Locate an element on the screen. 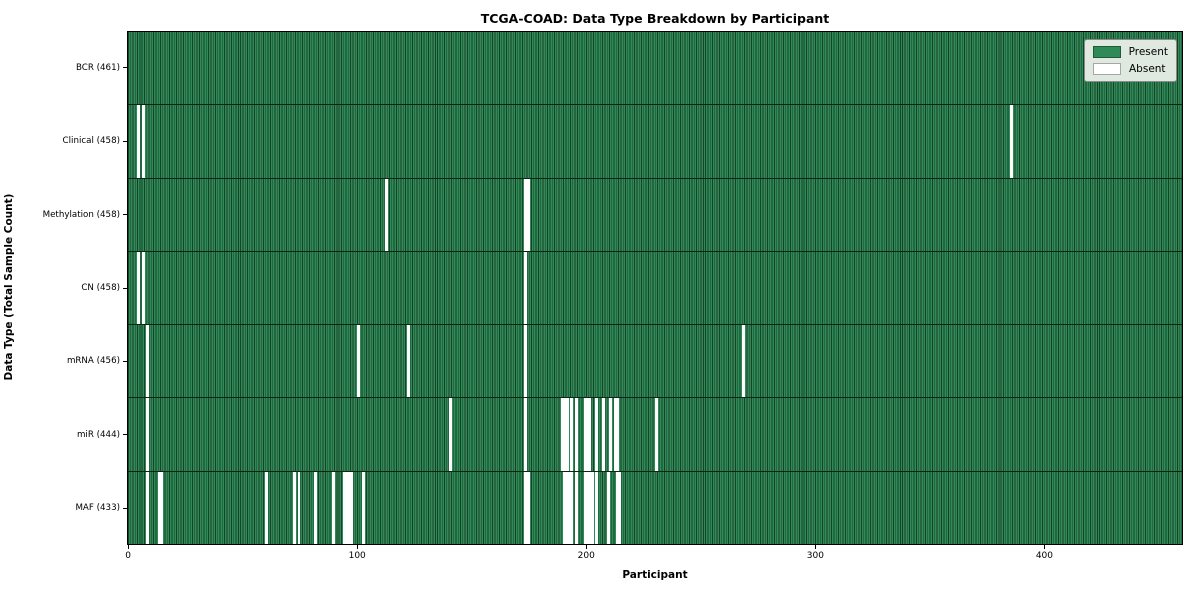  heatmap-row-maf is located at coordinates (655, 507).